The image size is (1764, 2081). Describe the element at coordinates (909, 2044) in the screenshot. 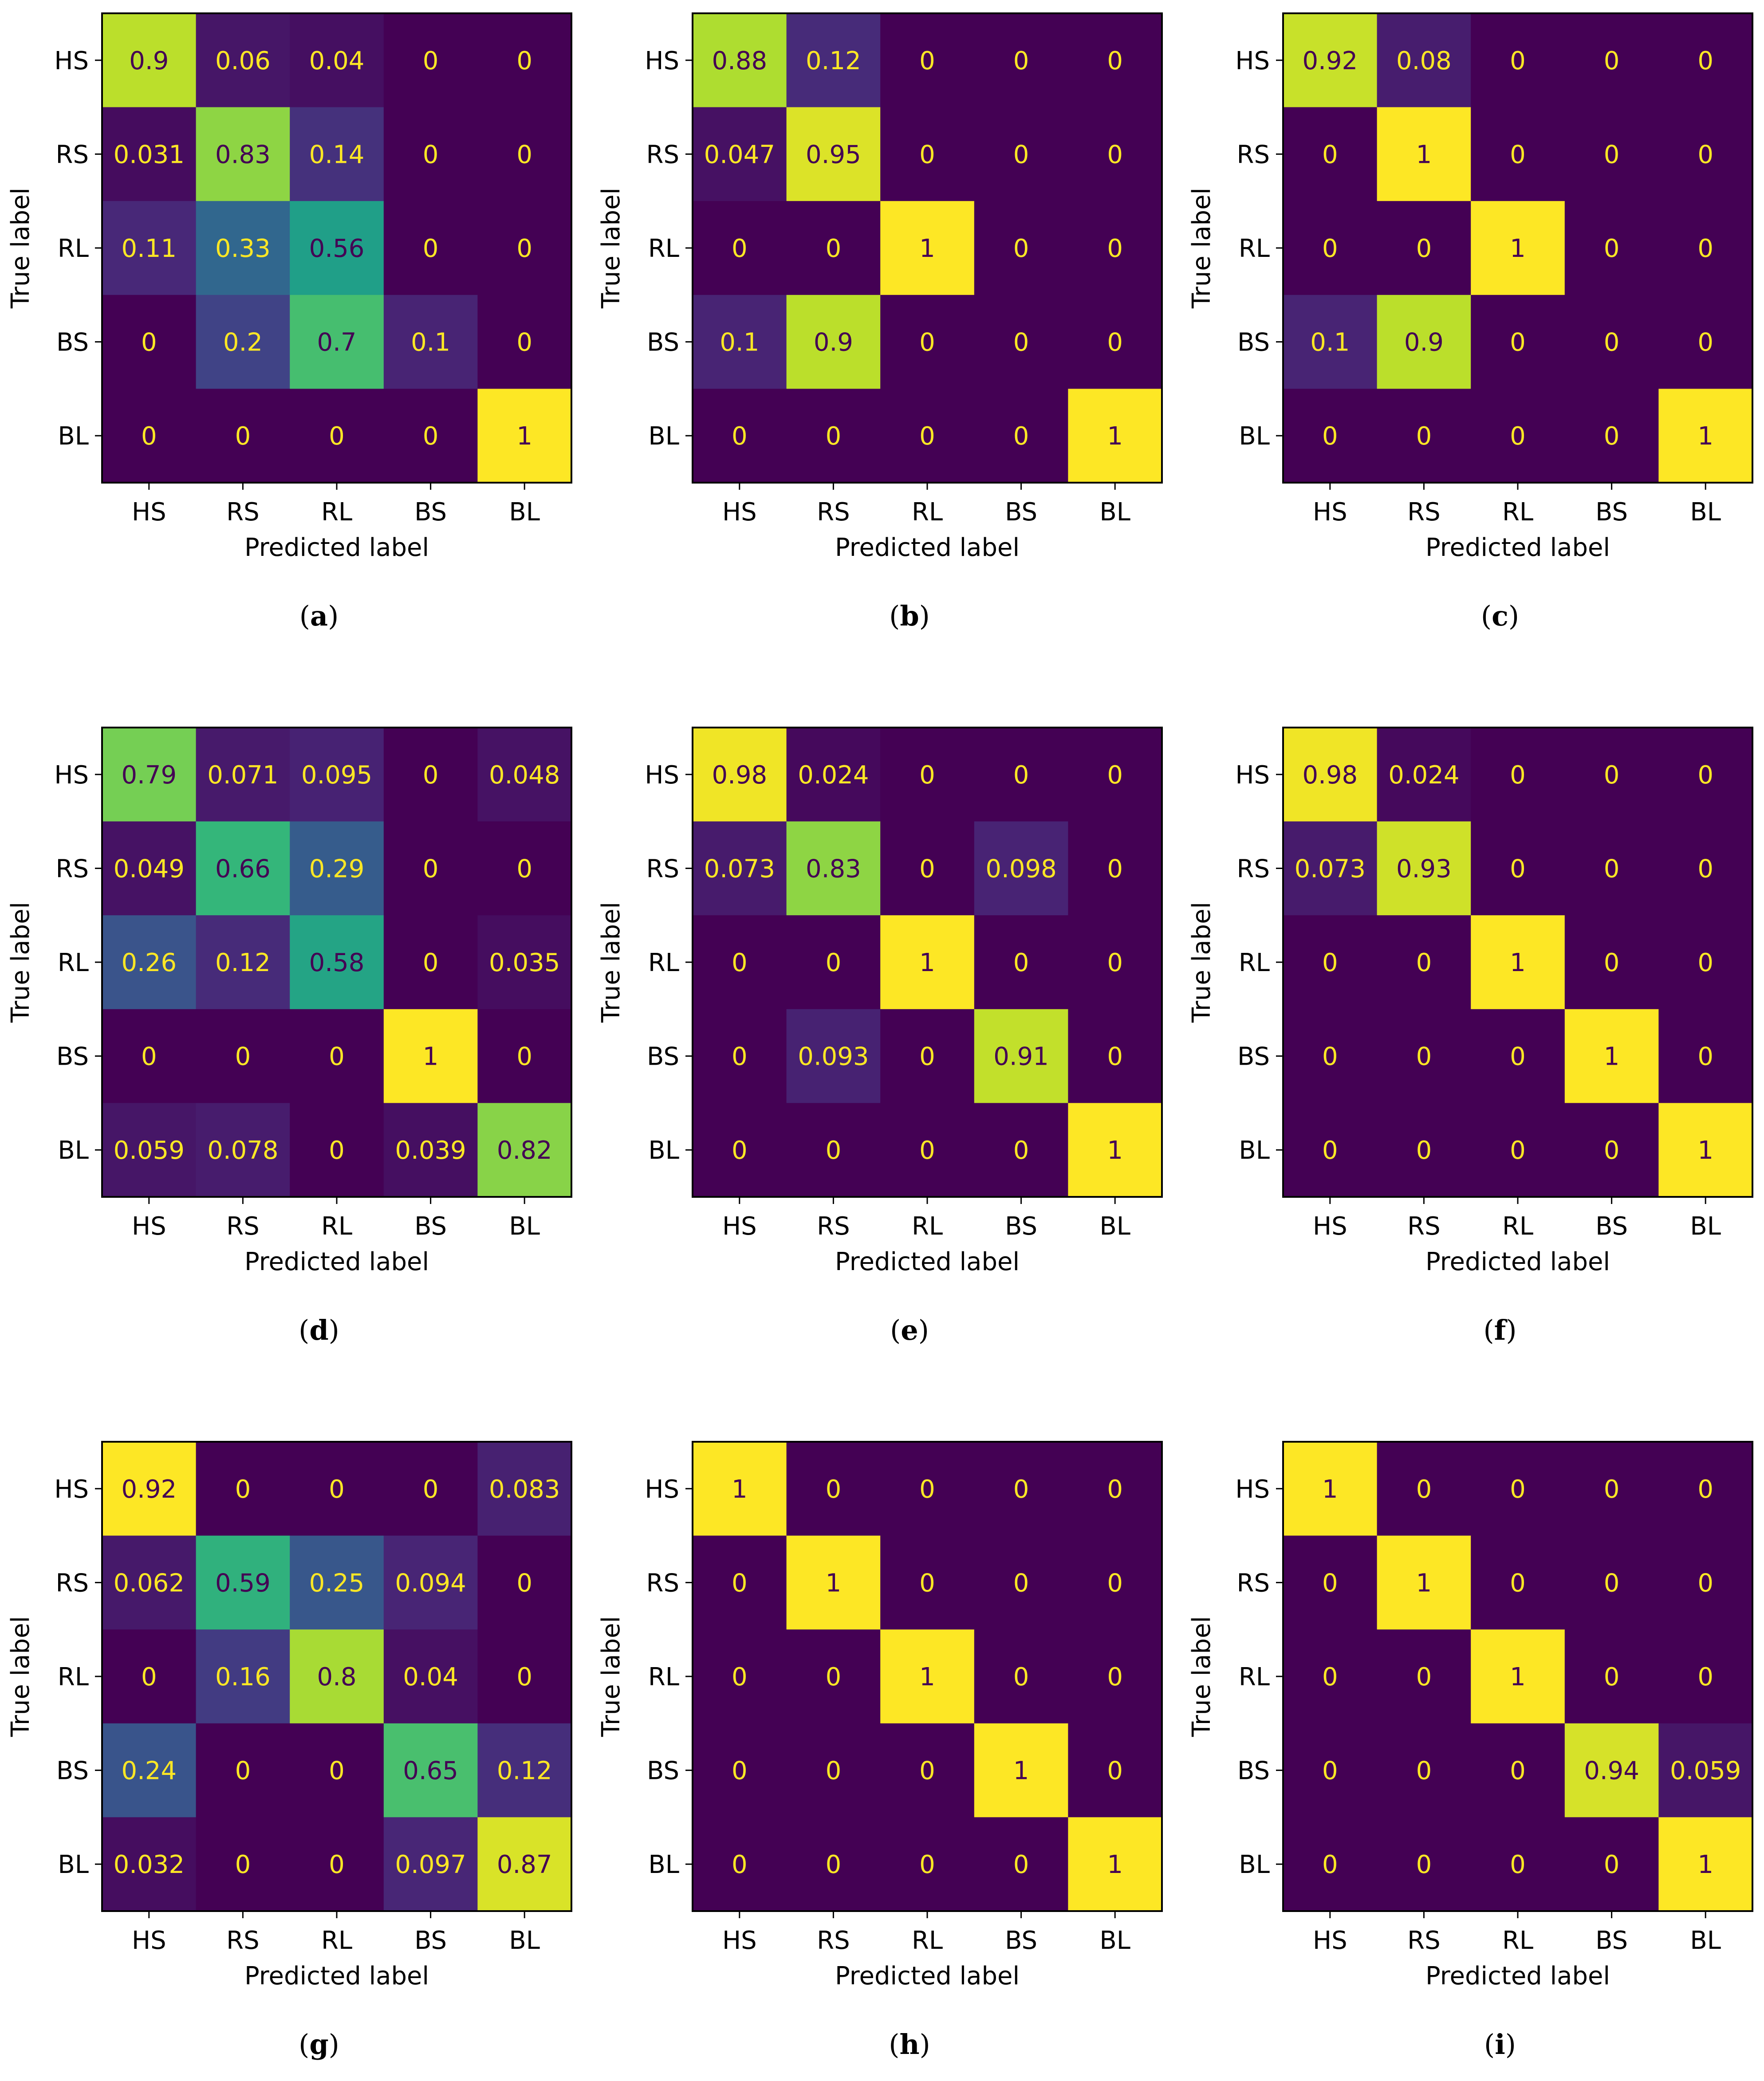

I see `panel-caption: (h)` at that location.